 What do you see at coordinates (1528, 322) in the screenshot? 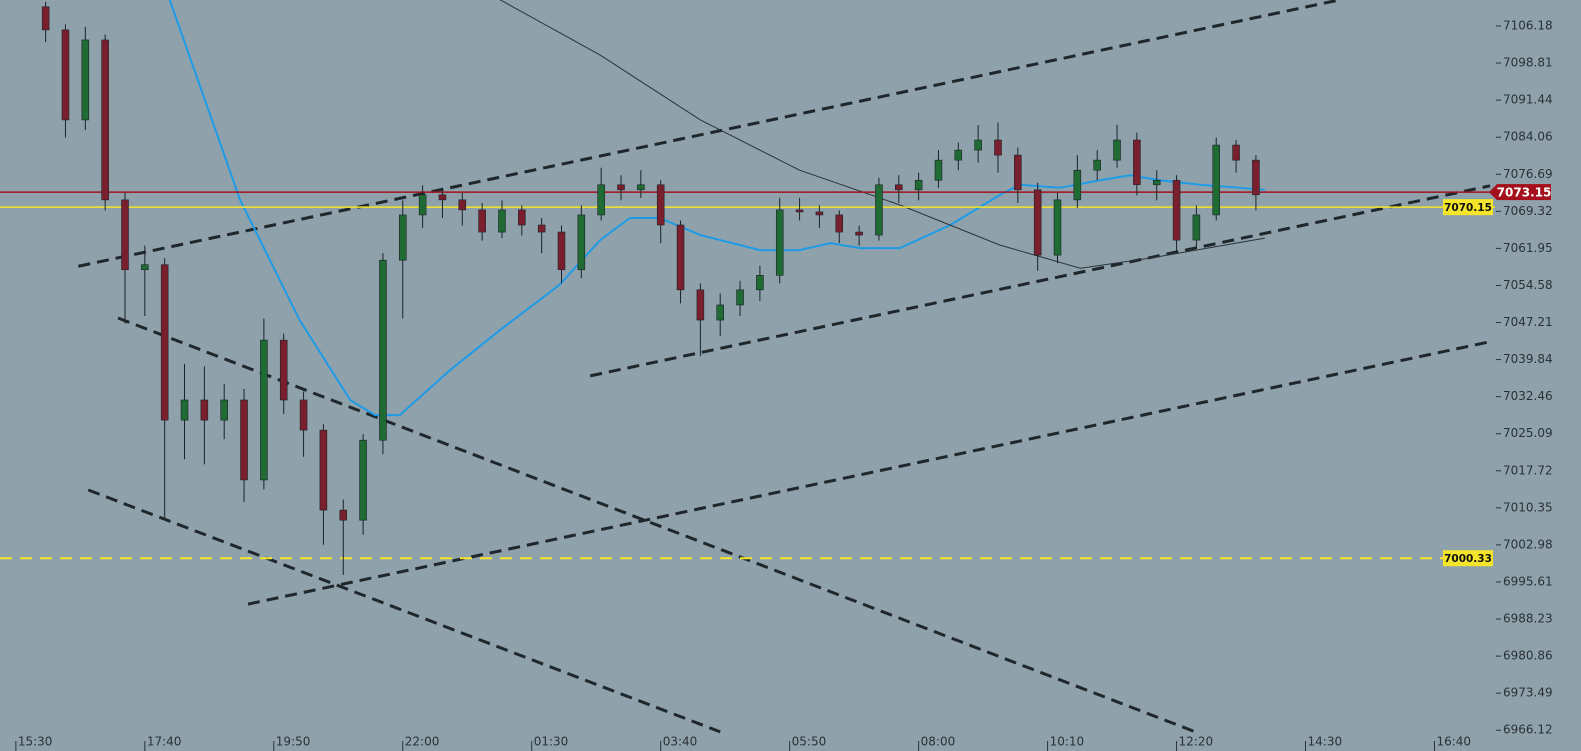
I see `y-tick-label: 7047.21` at bounding box center [1528, 322].